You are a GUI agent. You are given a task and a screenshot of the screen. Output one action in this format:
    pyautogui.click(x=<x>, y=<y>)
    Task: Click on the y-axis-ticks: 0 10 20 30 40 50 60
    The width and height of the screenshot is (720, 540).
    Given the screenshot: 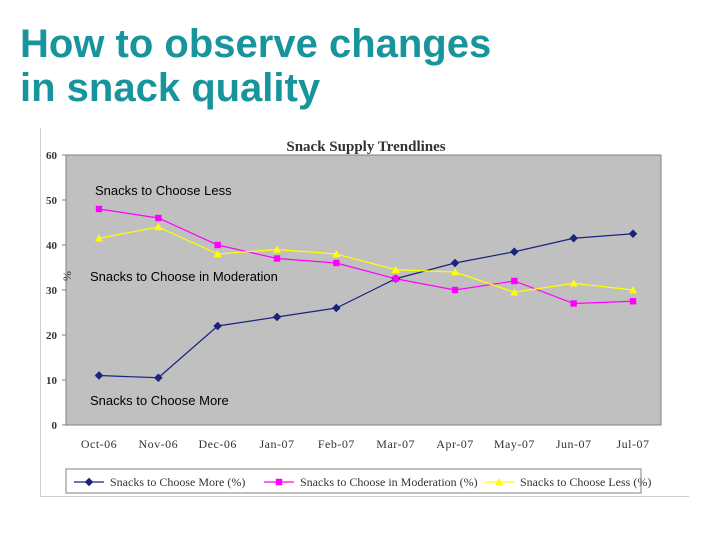 What is the action you would take?
    pyautogui.click(x=56, y=291)
    